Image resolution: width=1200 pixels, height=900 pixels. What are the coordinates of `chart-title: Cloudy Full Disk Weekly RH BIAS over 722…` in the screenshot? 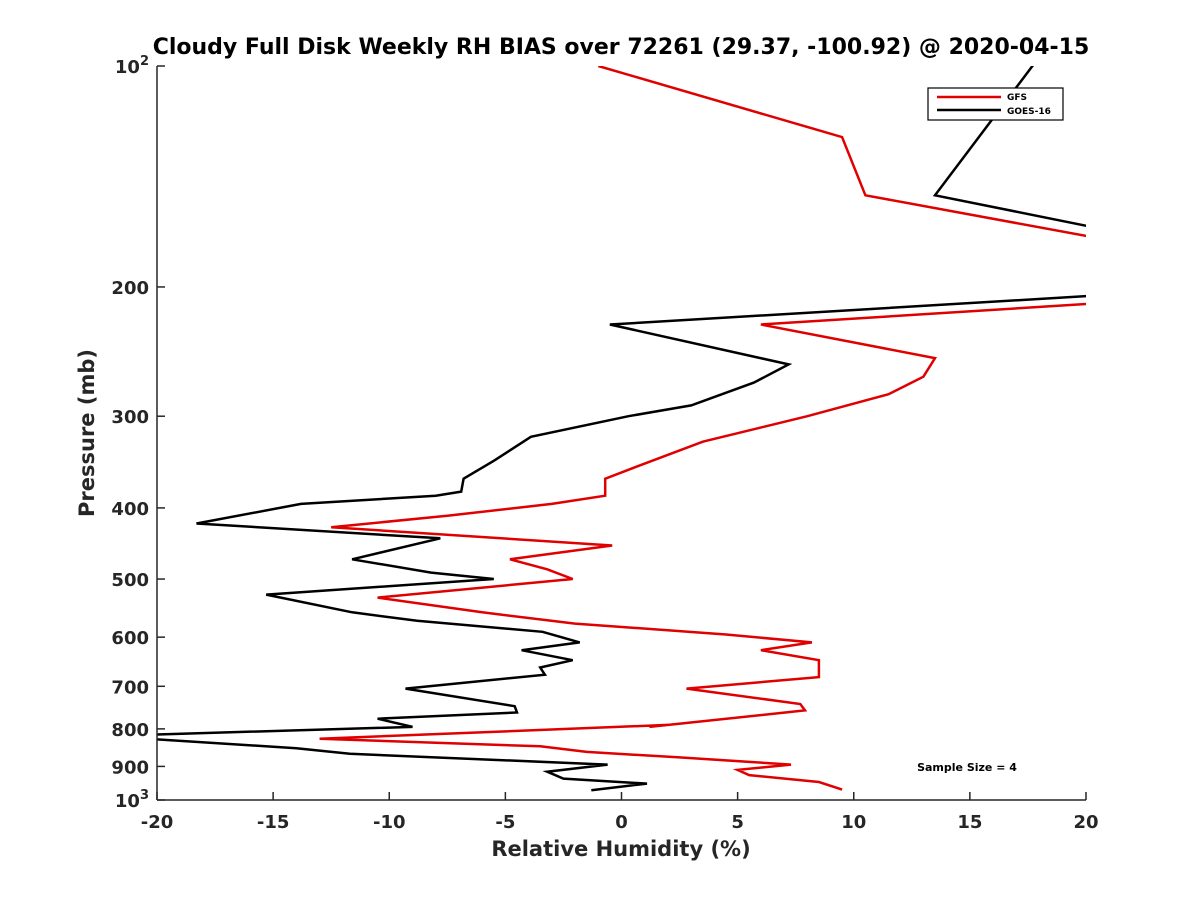 It's located at (621, 47).